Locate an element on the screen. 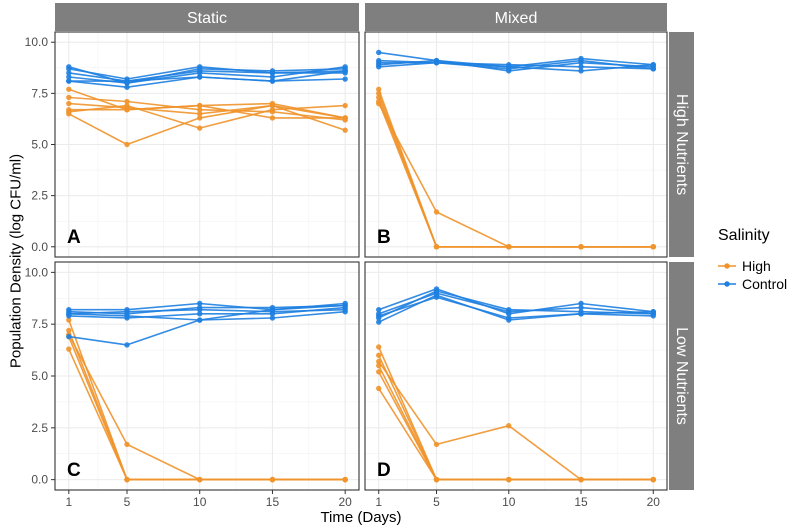 The height and width of the screenshot is (528, 800). x-tick-label: 15 is located at coordinates (273, 502).